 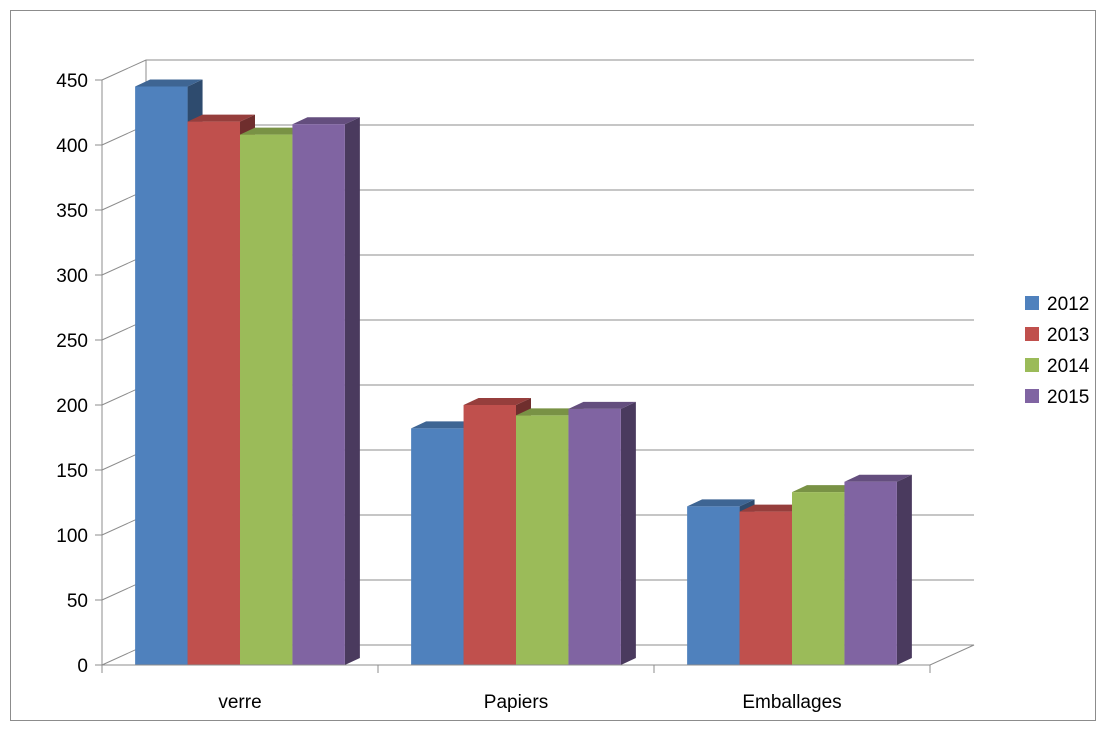 What do you see at coordinates (72, 536) in the screenshot?
I see `y-tick-label: 100` at bounding box center [72, 536].